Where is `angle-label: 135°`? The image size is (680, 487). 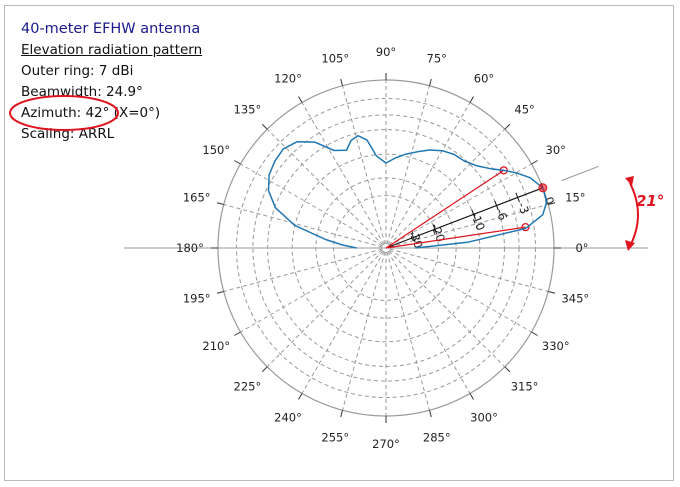
angle-label: 135° is located at coordinates (248, 109).